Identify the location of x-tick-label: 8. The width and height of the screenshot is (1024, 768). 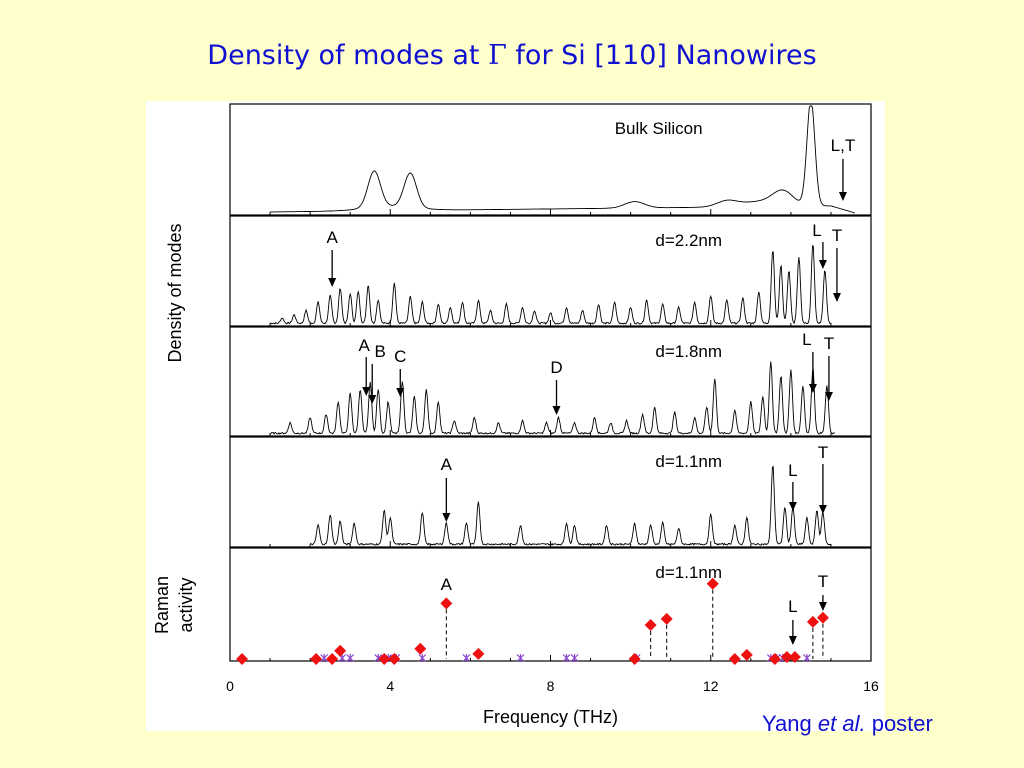
(551, 686).